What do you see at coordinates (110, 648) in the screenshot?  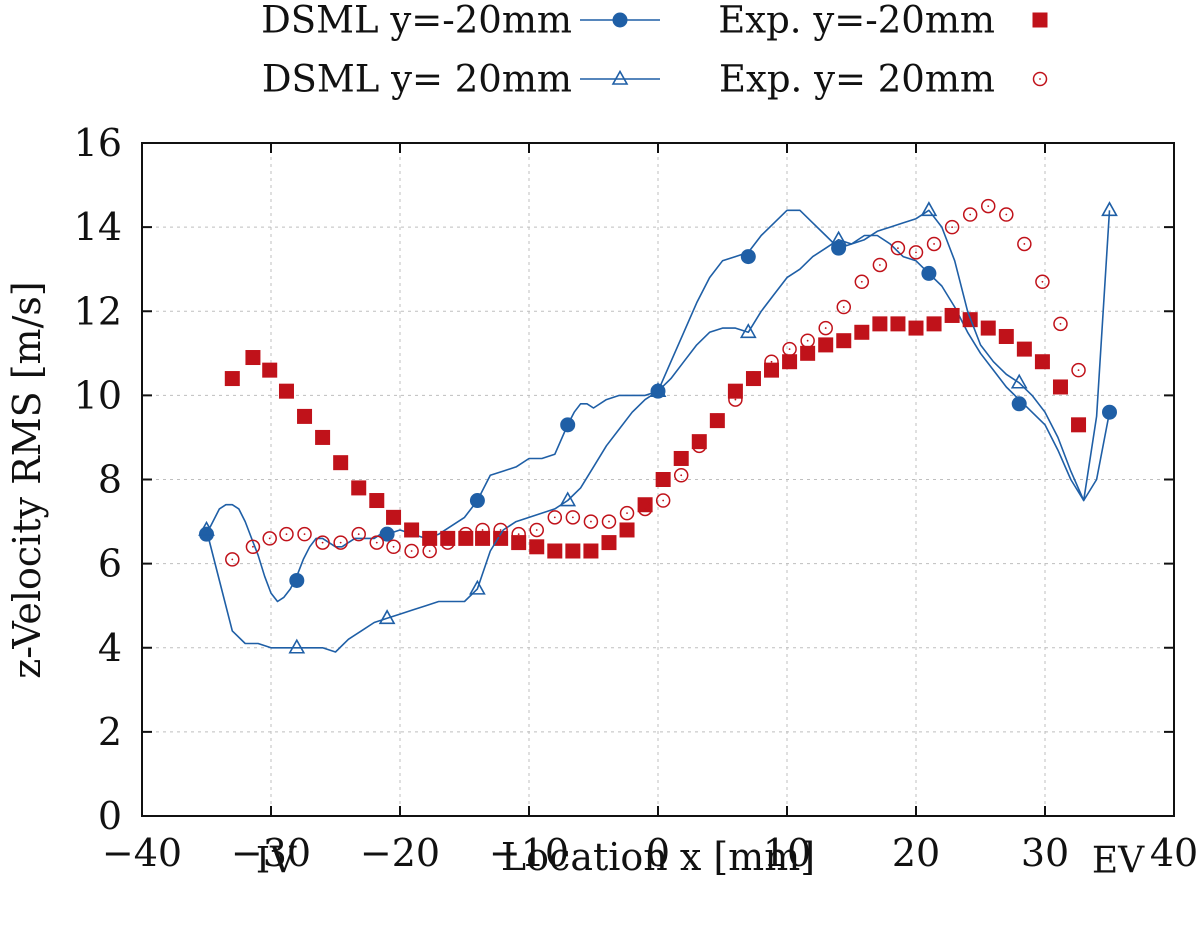 I see `y-tick-label: 4` at bounding box center [110, 648].